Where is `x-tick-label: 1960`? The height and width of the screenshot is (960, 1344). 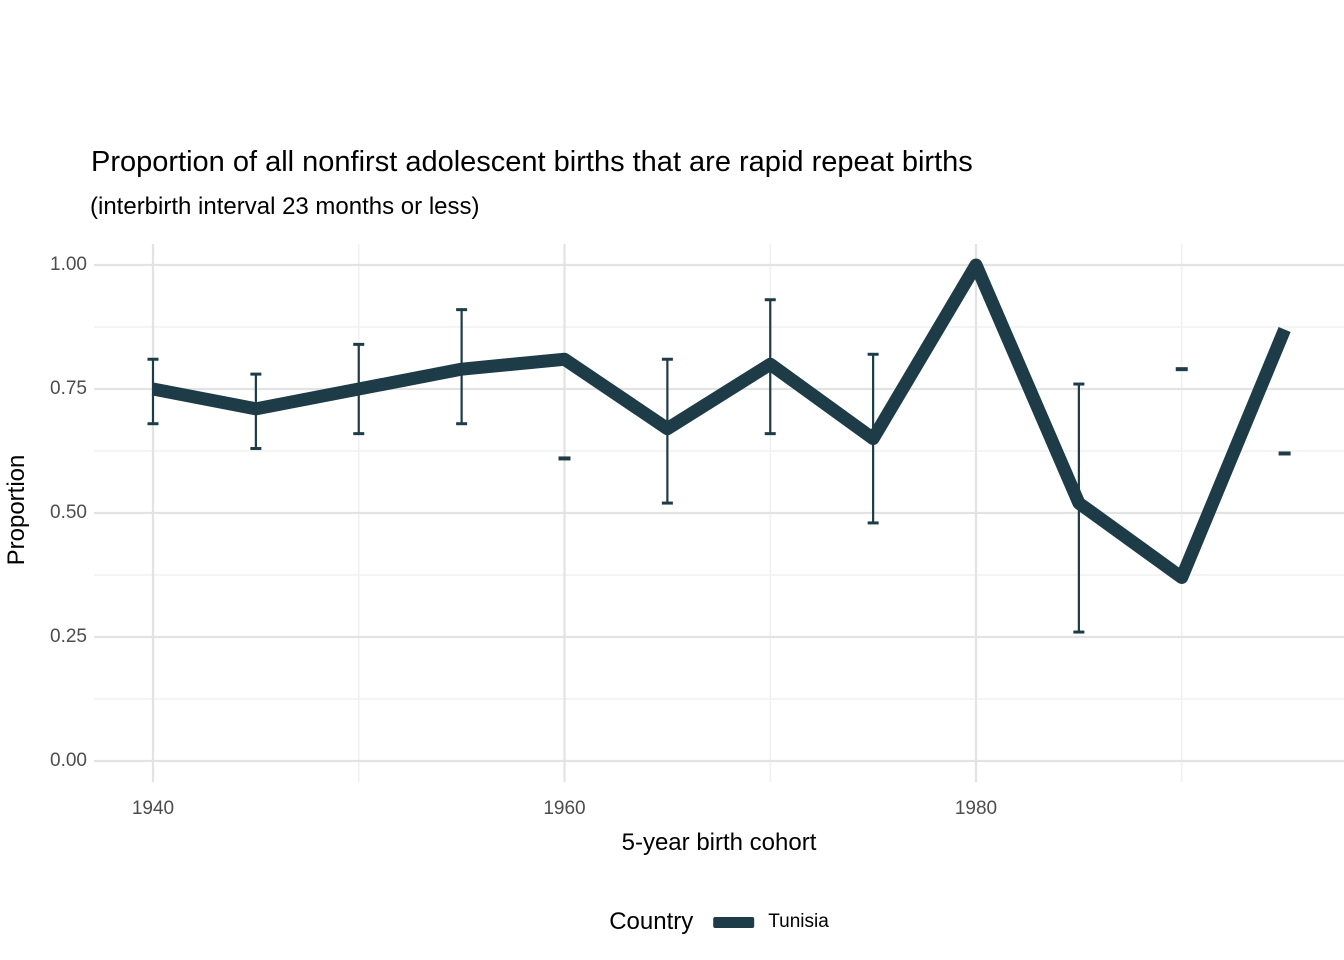
x-tick-label: 1960 is located at coordinates (564, 808).